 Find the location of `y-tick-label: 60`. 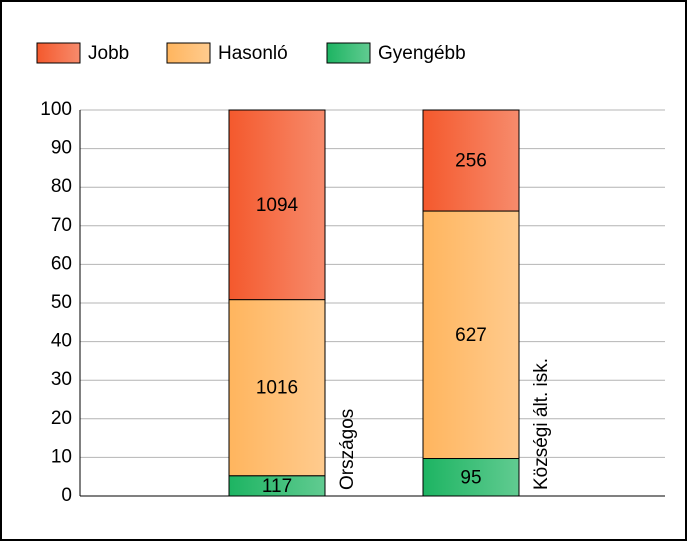

y-tick-label: 60 is located at coordinates (61, 263).